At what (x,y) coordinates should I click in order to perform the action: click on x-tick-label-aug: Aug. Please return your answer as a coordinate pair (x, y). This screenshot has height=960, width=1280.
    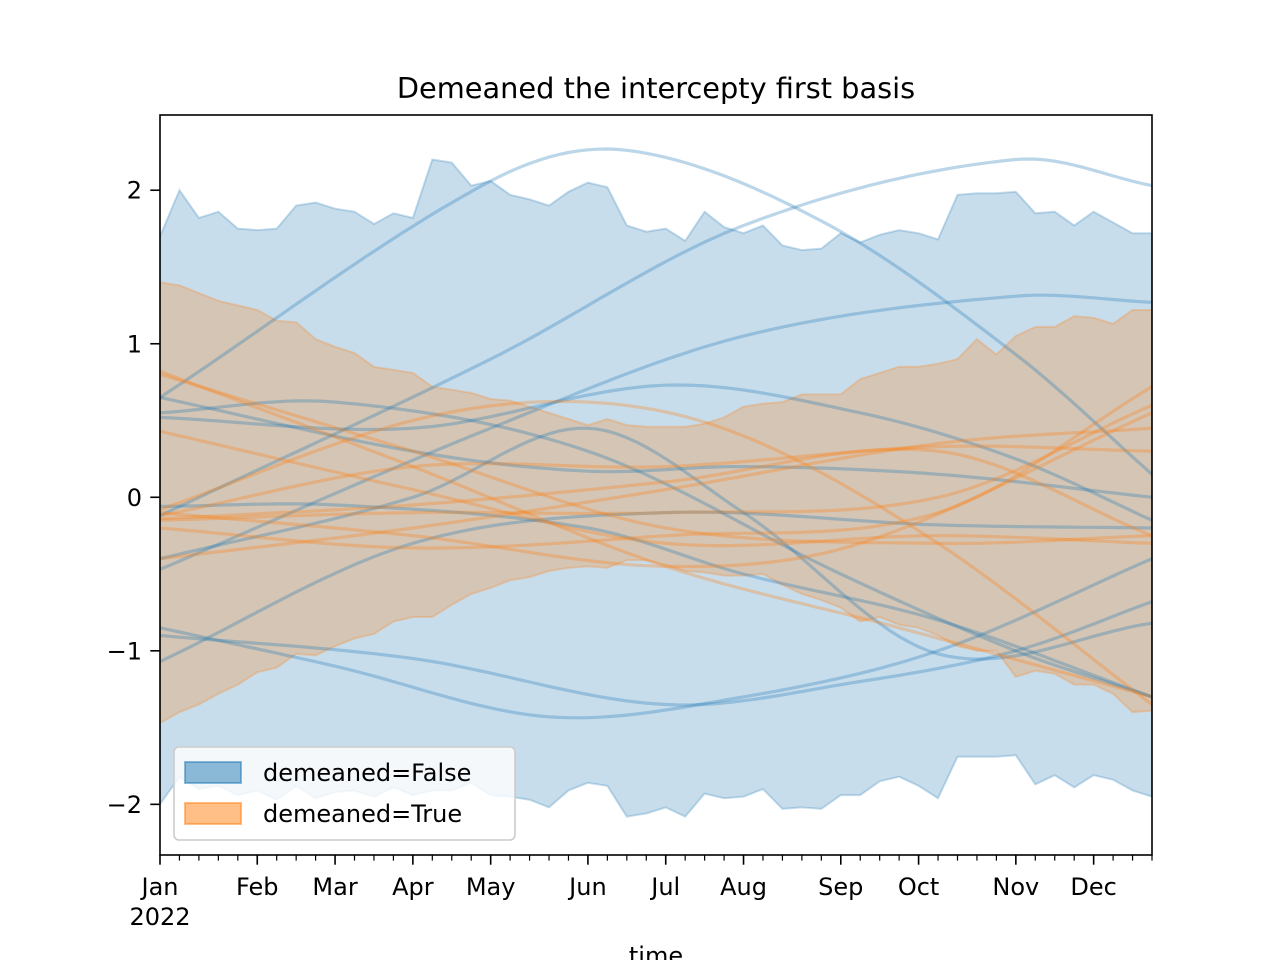
    Looking at the image, I should click on (743, 887).